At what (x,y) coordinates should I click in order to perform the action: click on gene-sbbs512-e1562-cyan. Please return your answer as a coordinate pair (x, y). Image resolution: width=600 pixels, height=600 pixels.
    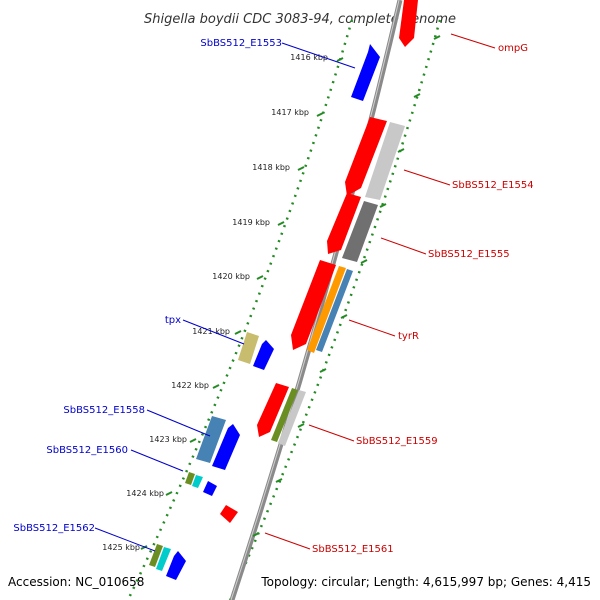
    Looking at the image, I should click on (163, 559).